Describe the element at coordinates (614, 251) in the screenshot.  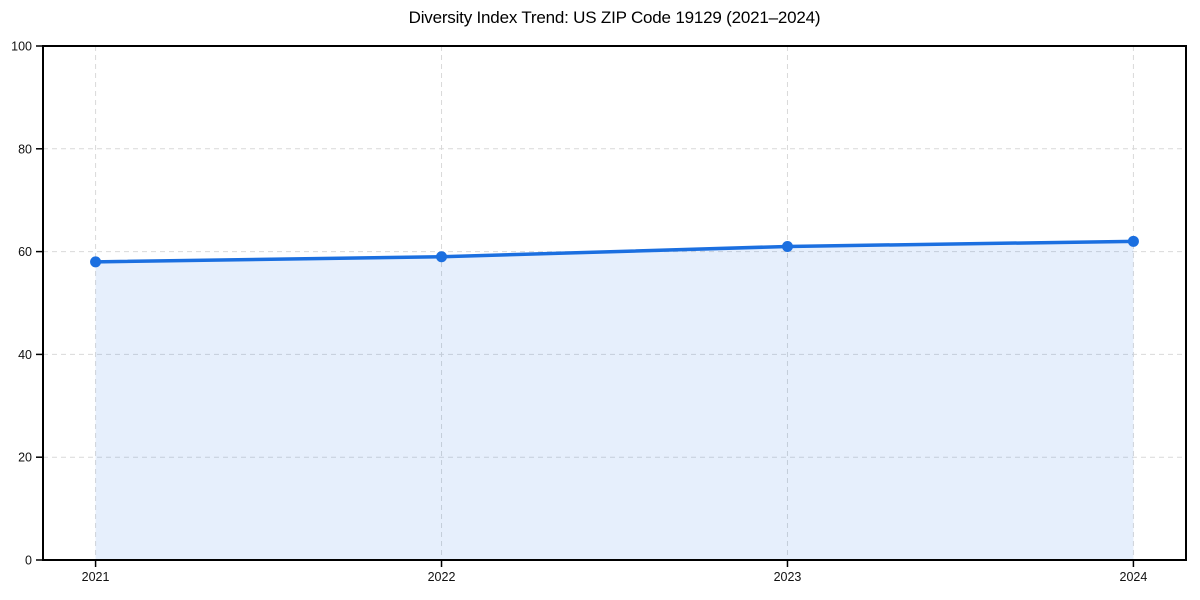
I see `trend-line` at that location.